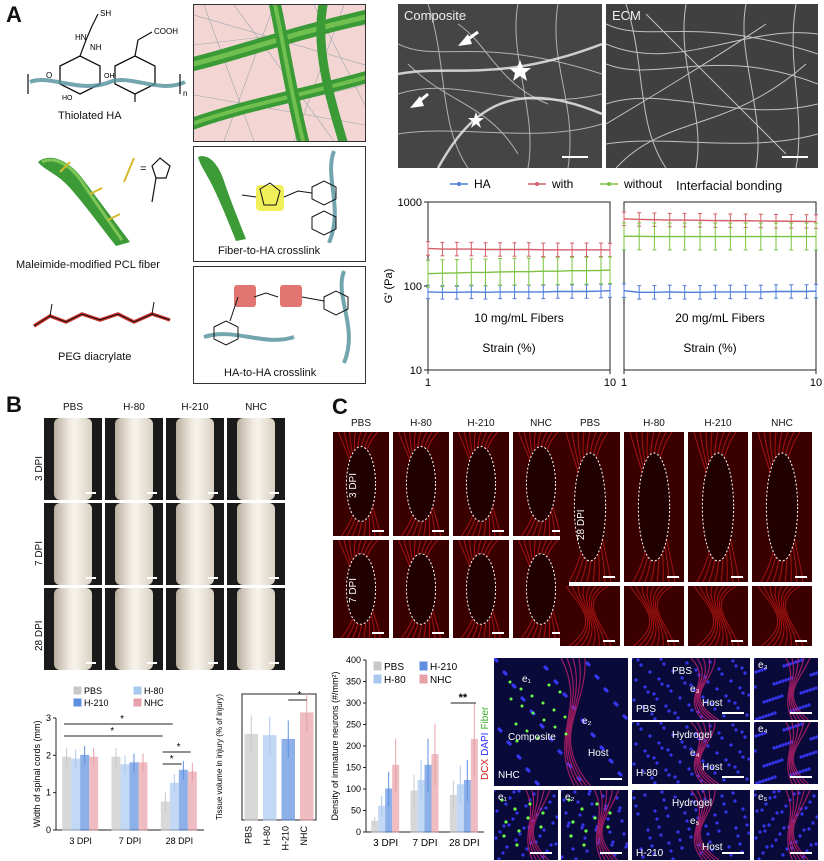  Describe the element at coordinates (500, 86) in the screenshot. I see `sem-composite-image: Composite` at that location.